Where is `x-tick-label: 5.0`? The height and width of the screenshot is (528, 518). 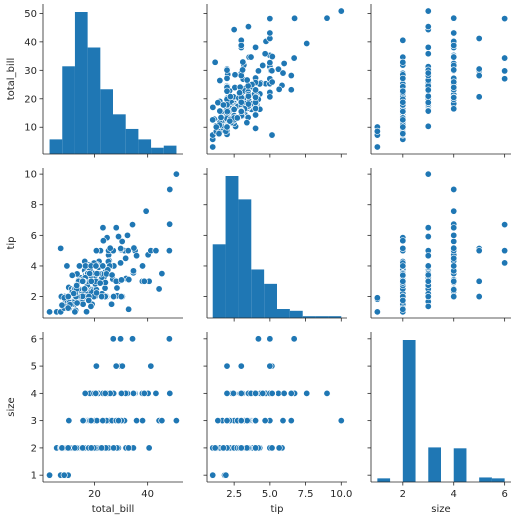
x-tick-label: 5.0 is located at coordinates (270, 494).